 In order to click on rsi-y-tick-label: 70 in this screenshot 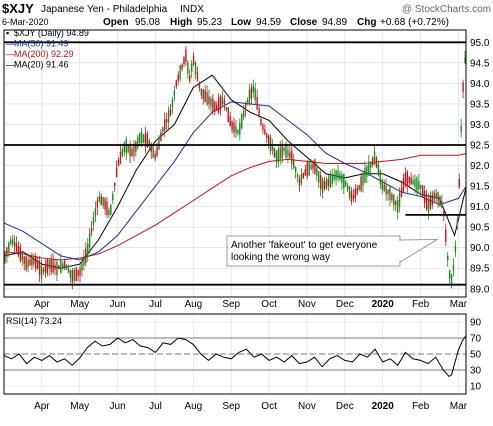, I will do `click(476, 339)`.